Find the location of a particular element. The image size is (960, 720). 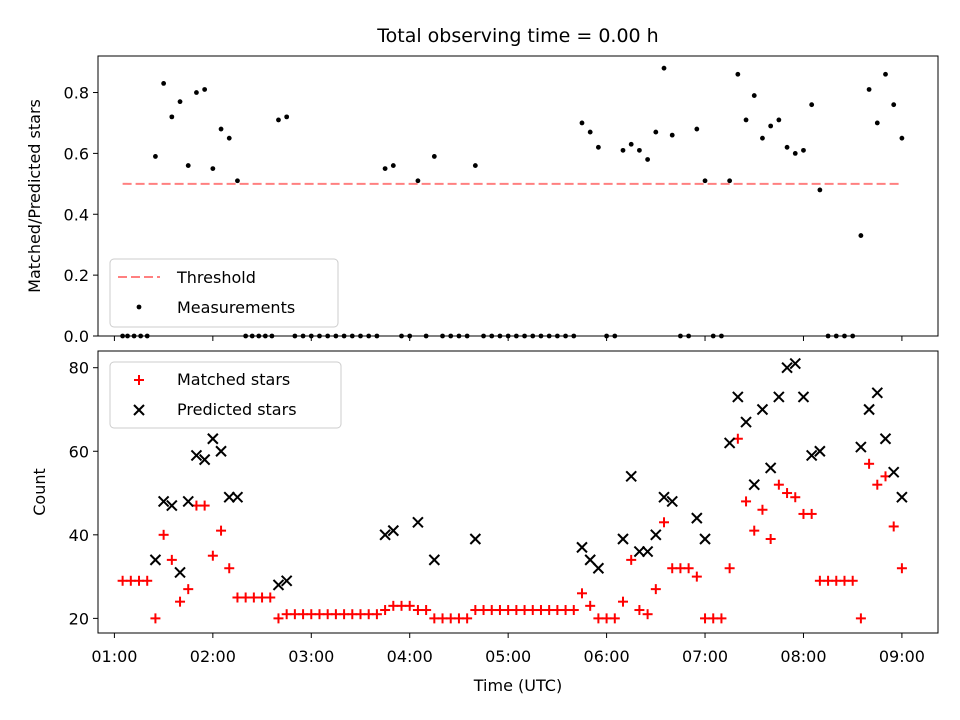

x-tick-label: 05:00 is located at coordinates (508, 656).